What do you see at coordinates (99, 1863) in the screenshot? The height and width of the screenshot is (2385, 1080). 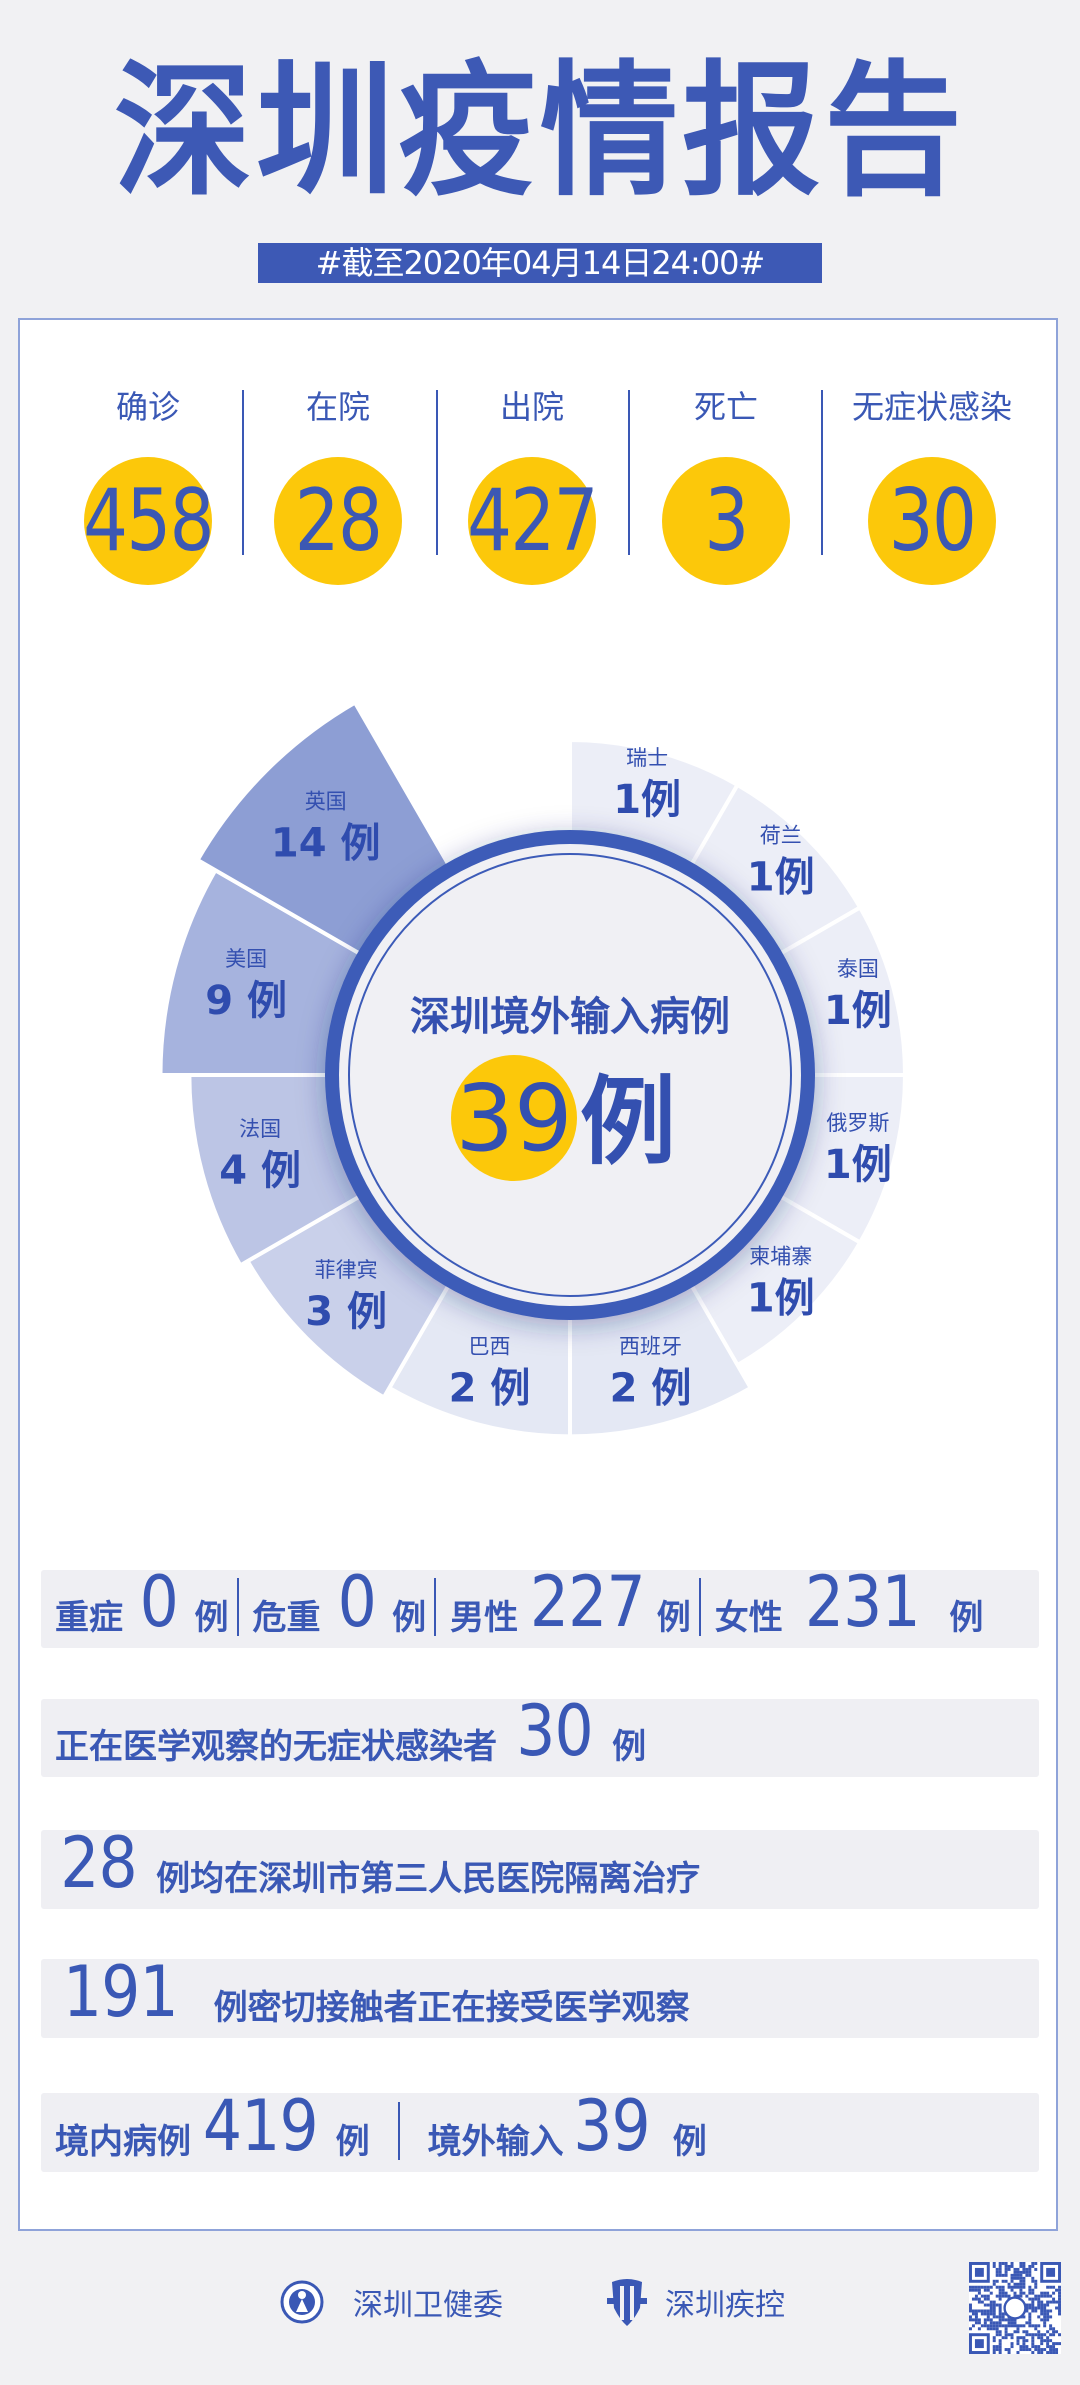 I see `hospital-value: 28` at bounding box center [99, 1863].